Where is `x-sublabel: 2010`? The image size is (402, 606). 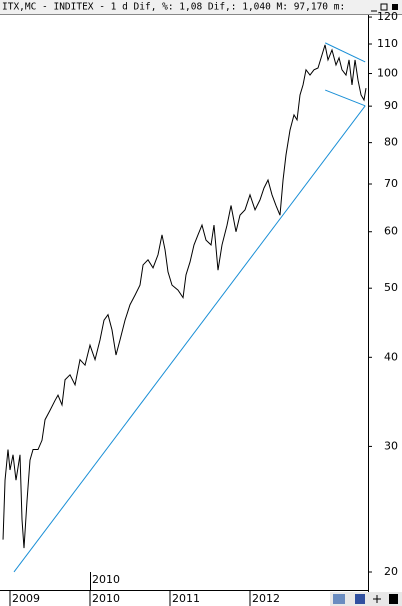
x-sublabel: 2010 is located at coordinates (106, 579).